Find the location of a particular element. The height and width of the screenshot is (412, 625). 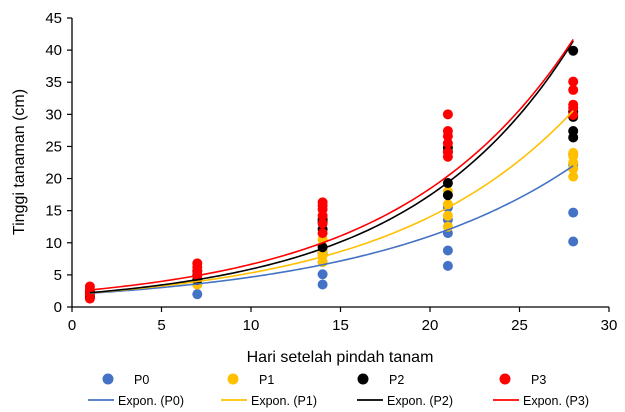

x-tick-labels: 0 5 10 15 20 25 30 is located at coordinates (343, 320).